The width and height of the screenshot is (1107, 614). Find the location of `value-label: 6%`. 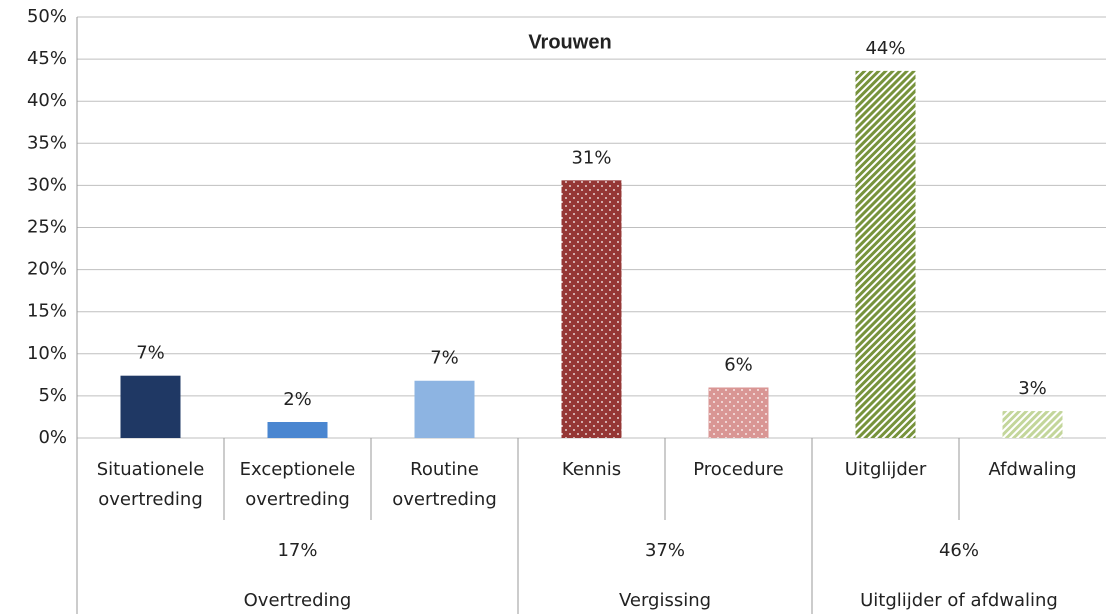

value-label: 6% is located at coordinates (738, 364).